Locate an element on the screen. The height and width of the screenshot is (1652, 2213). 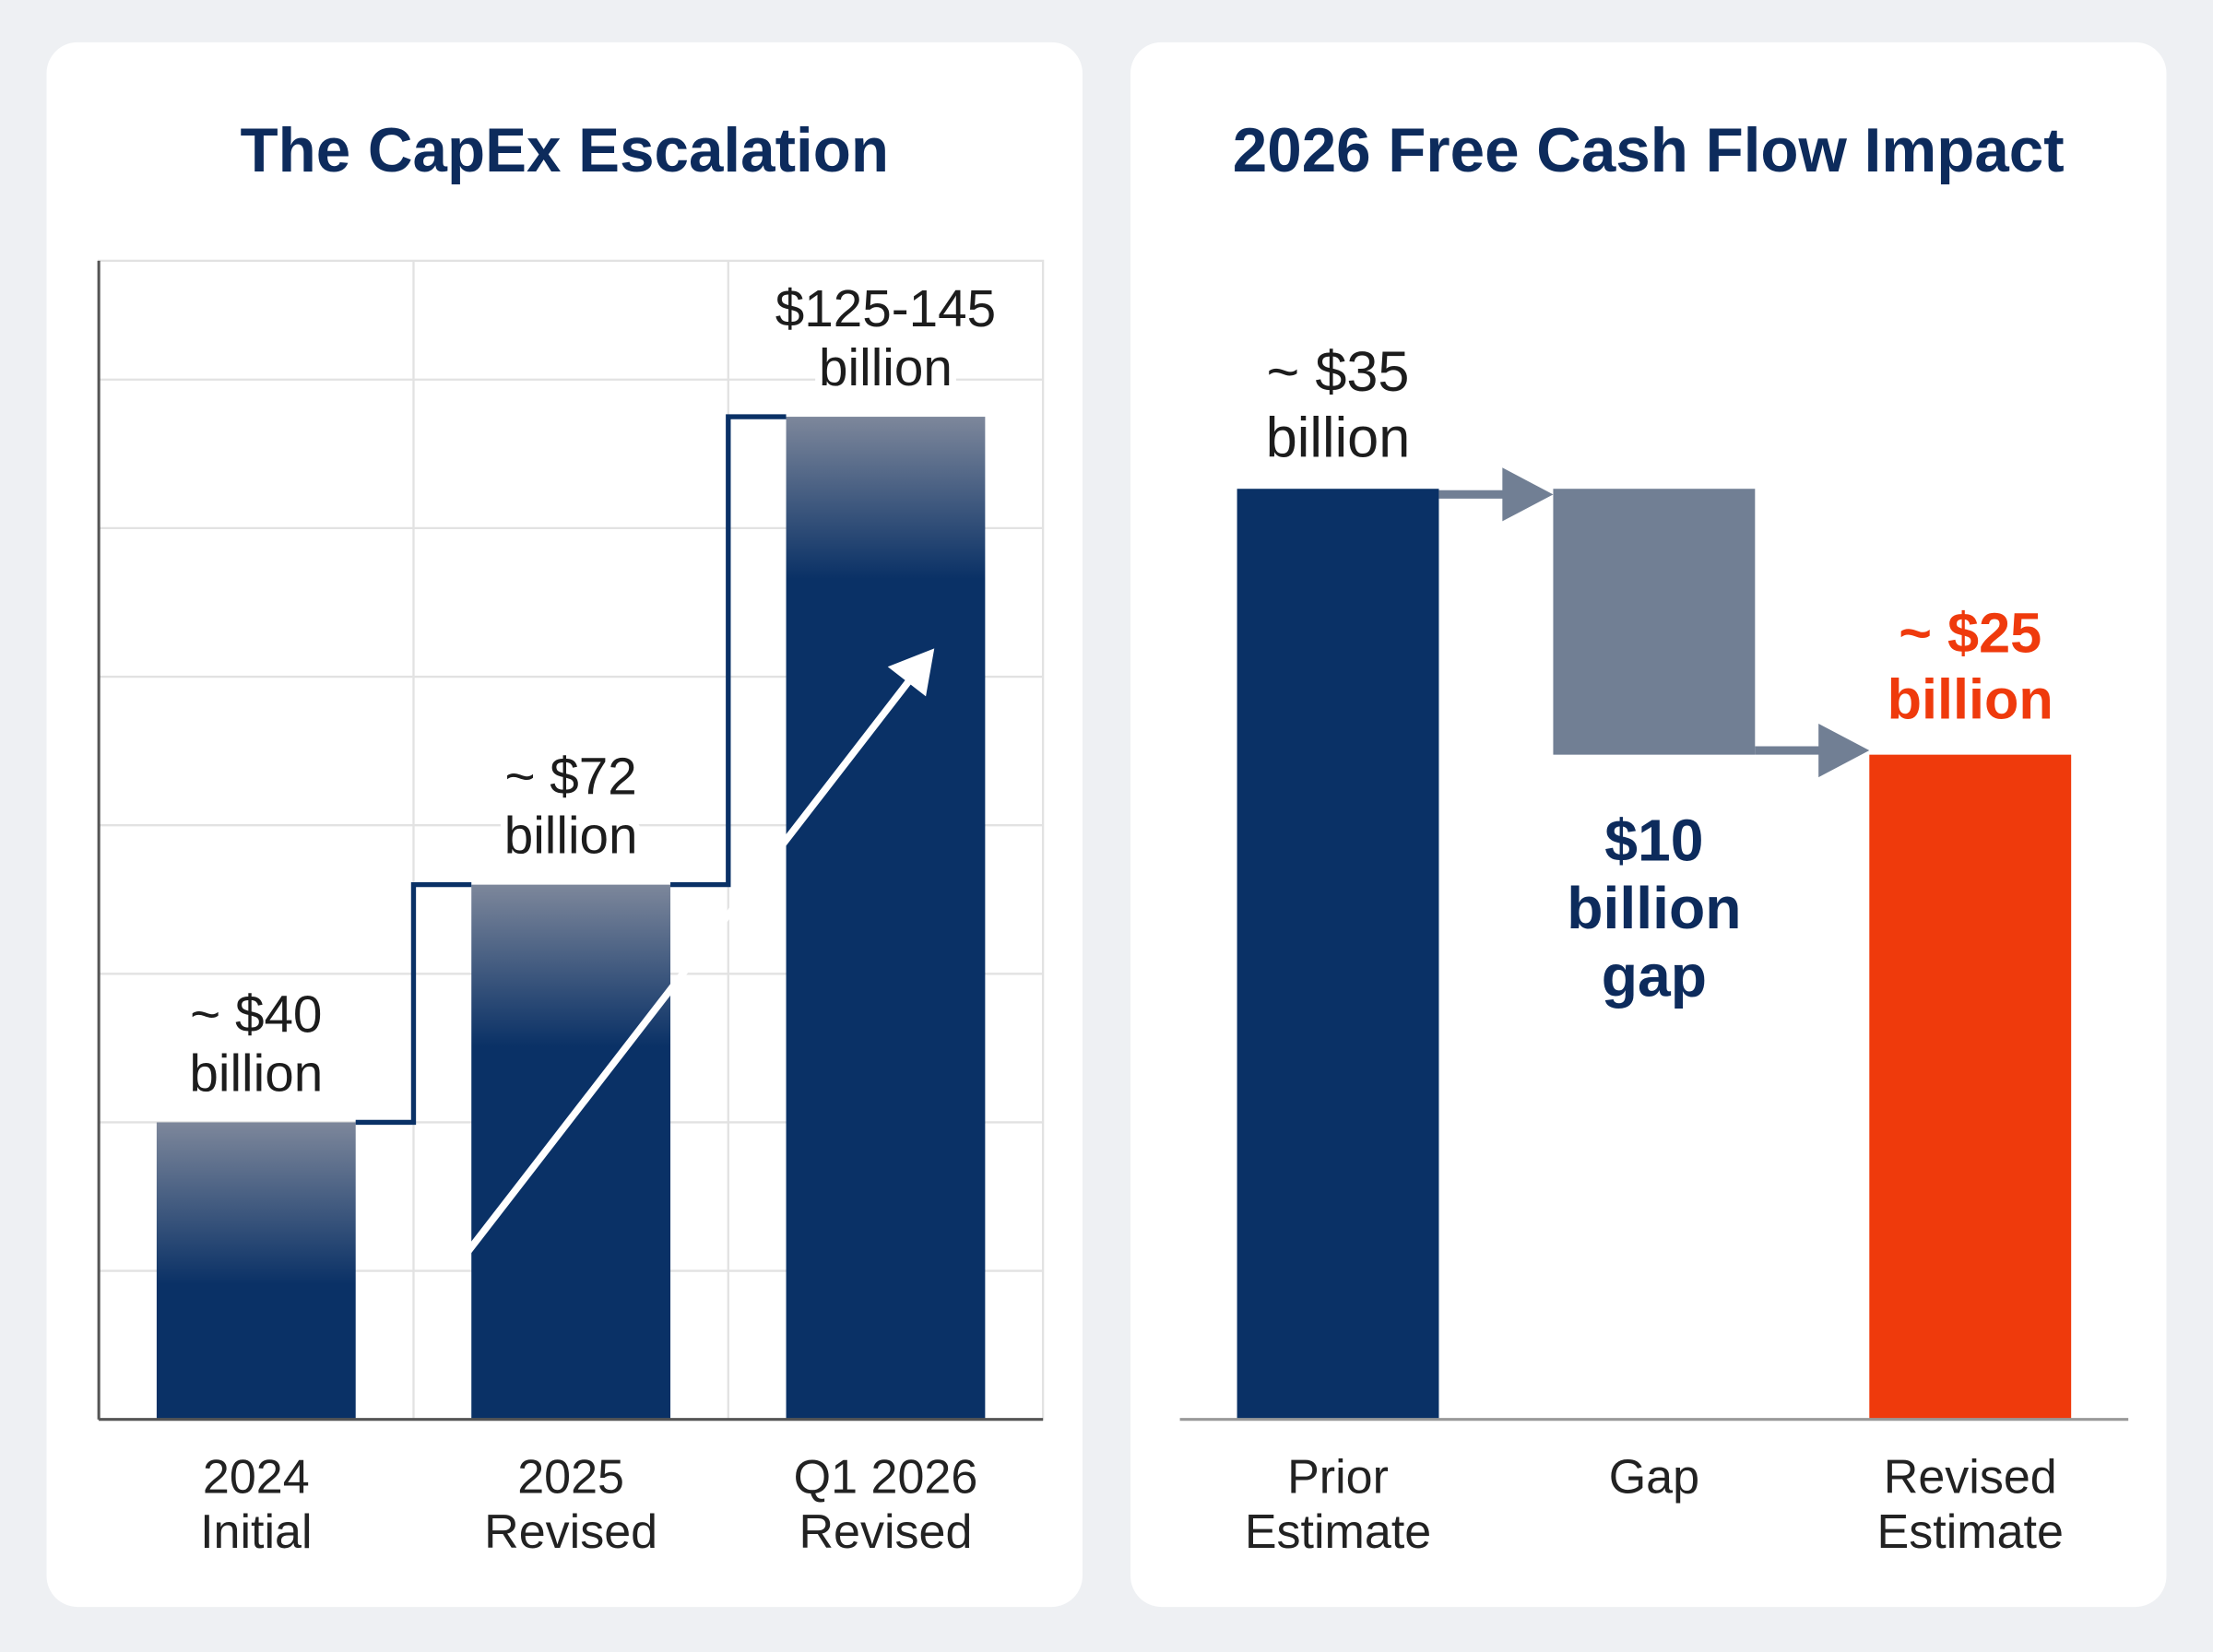
value-label: ~ $40 billion is located at coordinates (256, 1043).